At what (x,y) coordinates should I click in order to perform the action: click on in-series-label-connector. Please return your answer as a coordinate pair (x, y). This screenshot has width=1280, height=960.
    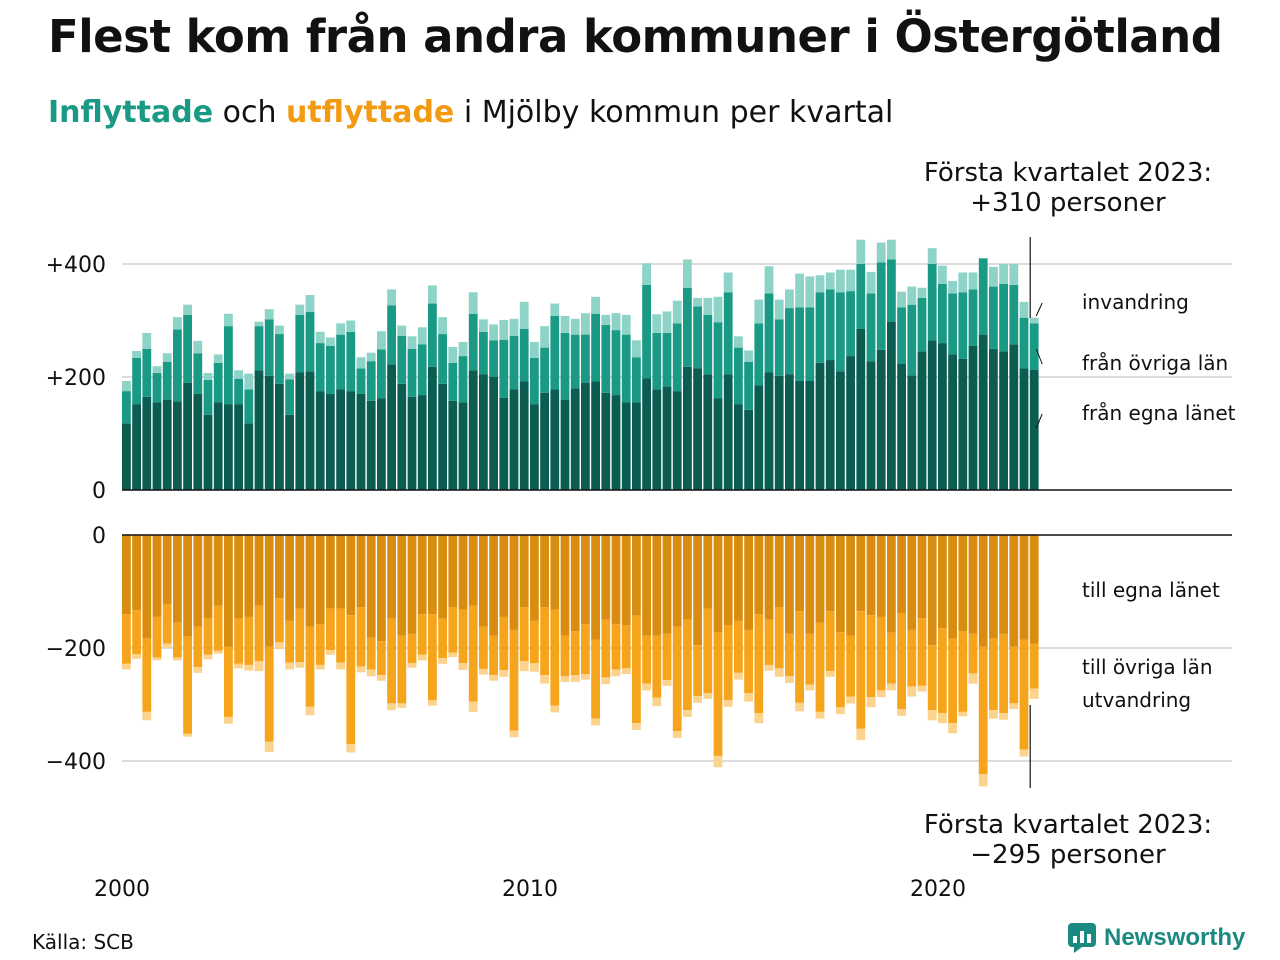
    Looking at the image, I should click on (1039, 421).